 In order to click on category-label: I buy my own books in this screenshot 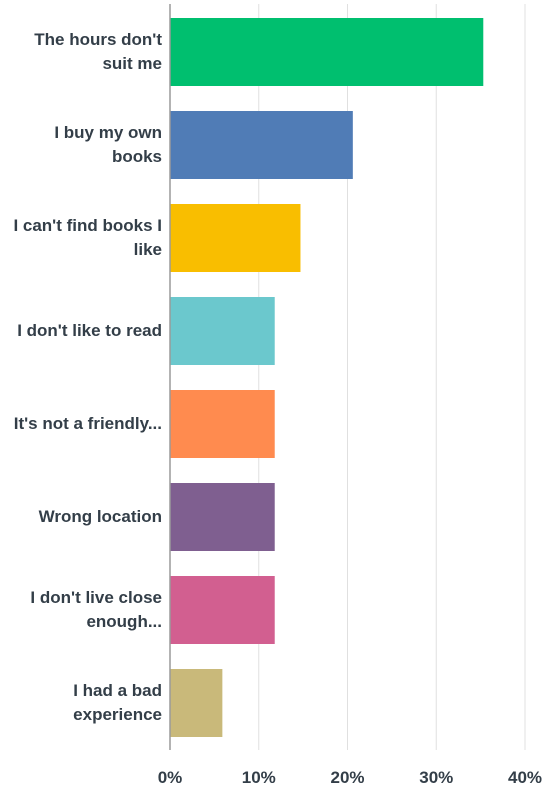, I will do `click(108, 144)`.